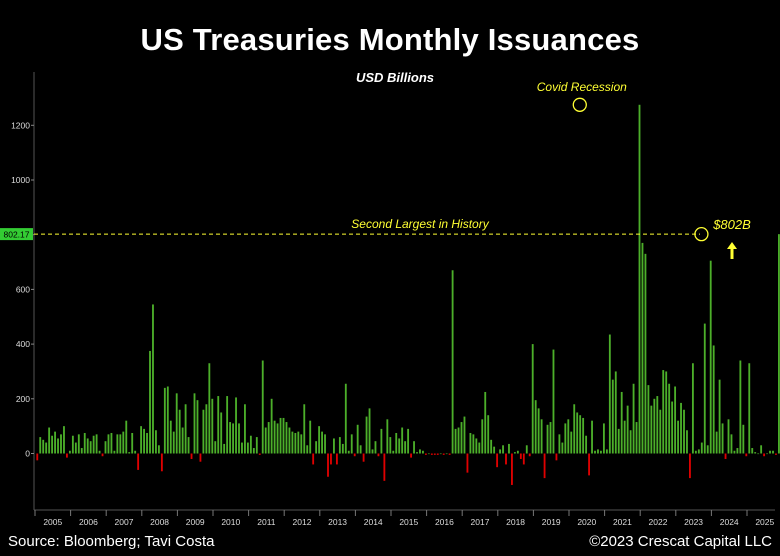 This screenshot has width=780, height=556. I want to click on x-tick-label: 2020, so click(586, 522).